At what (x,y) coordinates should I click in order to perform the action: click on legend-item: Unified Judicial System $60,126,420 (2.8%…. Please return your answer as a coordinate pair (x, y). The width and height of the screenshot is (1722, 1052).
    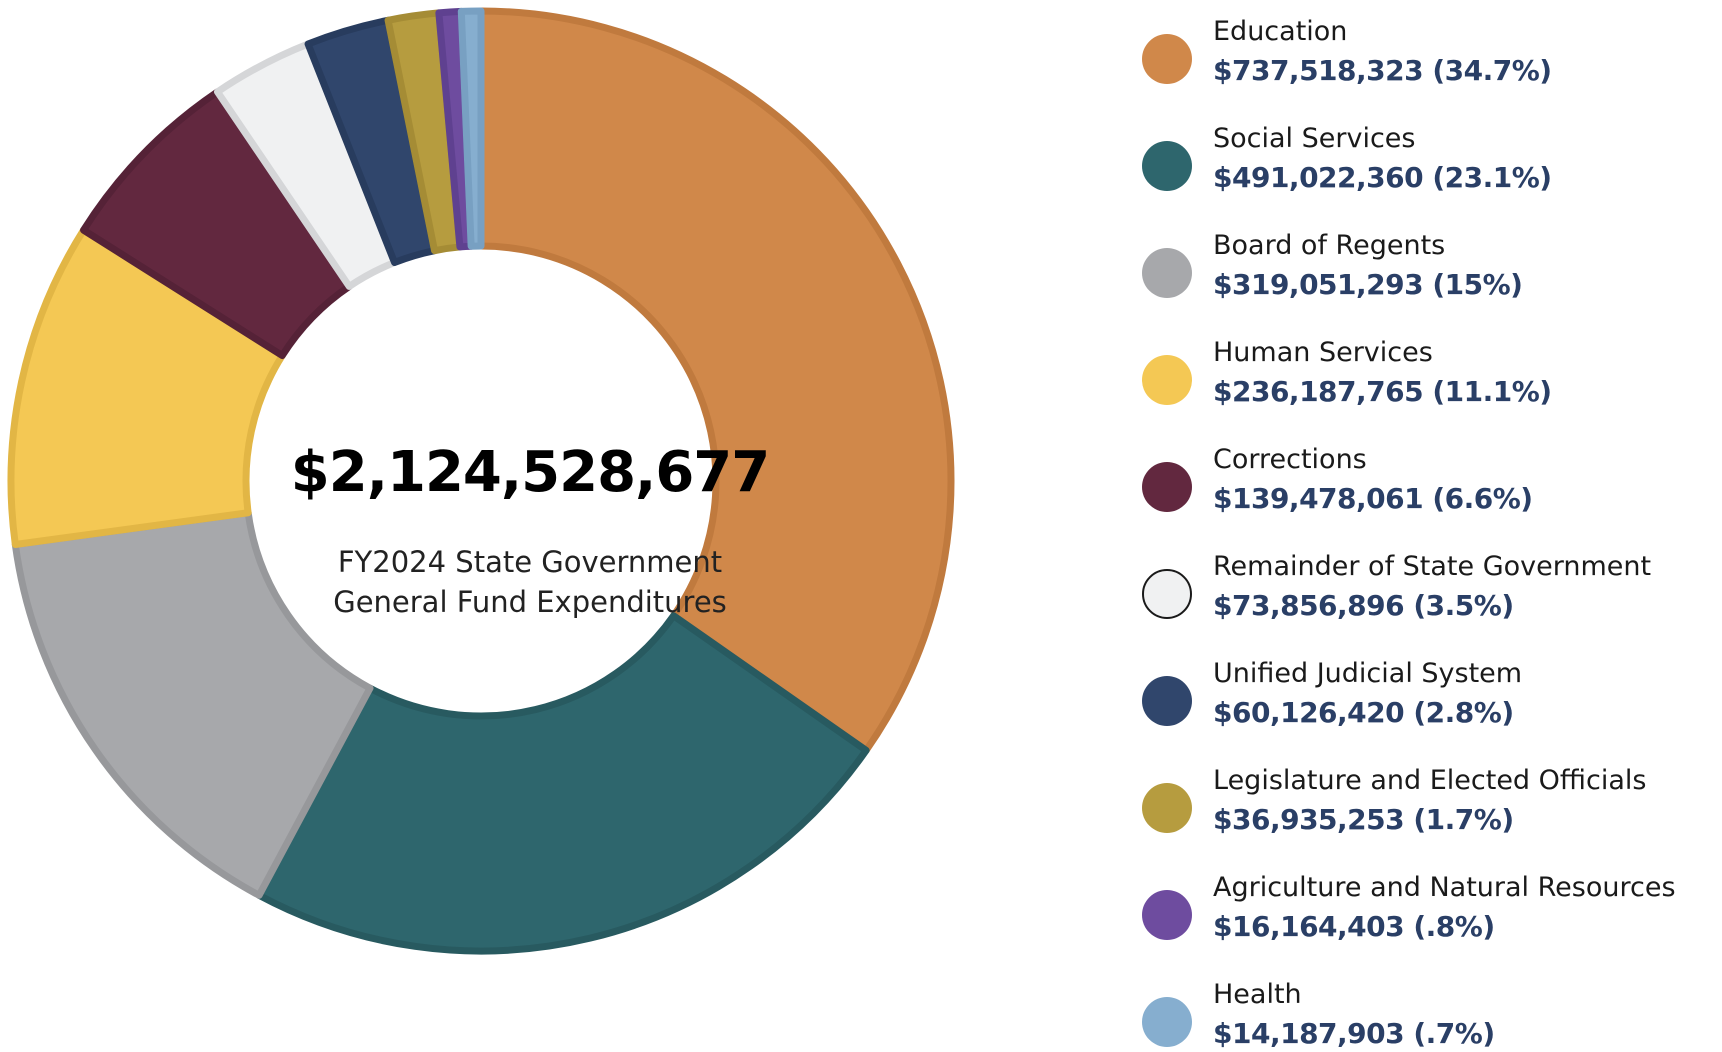
    Looking at the image, I should click on (1428, 705).